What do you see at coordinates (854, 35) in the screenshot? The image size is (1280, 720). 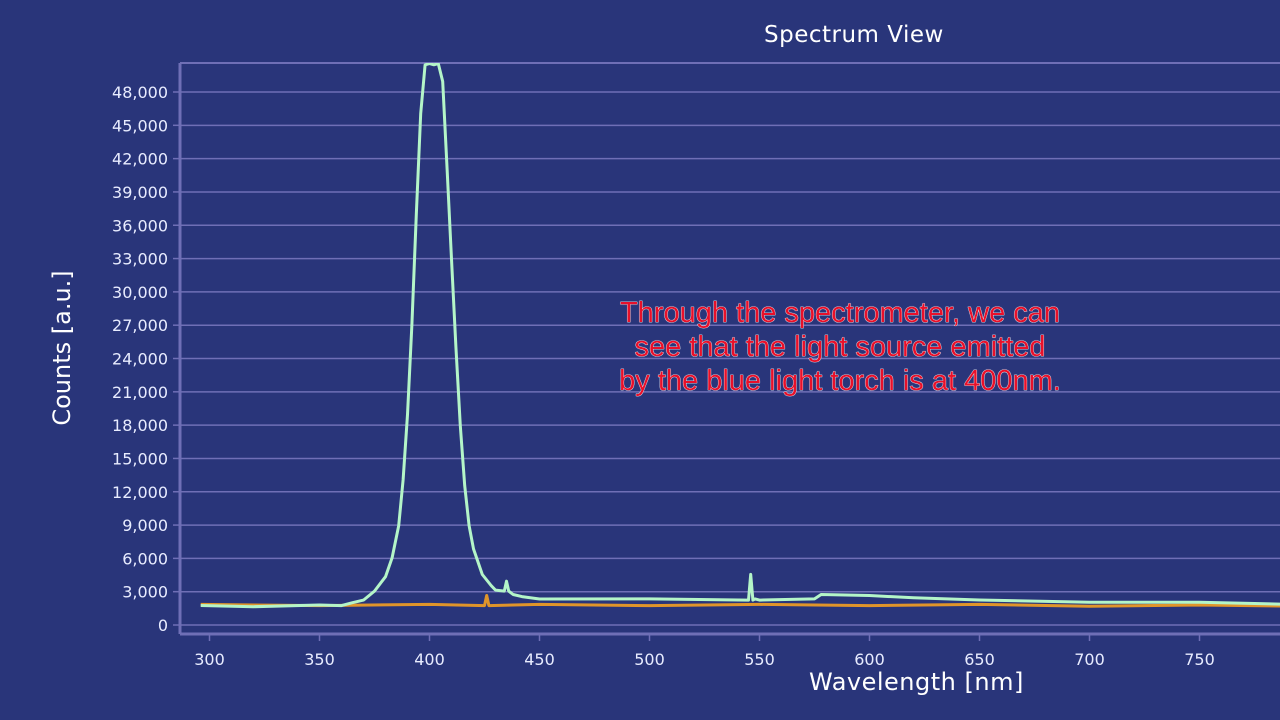 I see `chart-title: Spectrum View` at bounding box center [854, 35].